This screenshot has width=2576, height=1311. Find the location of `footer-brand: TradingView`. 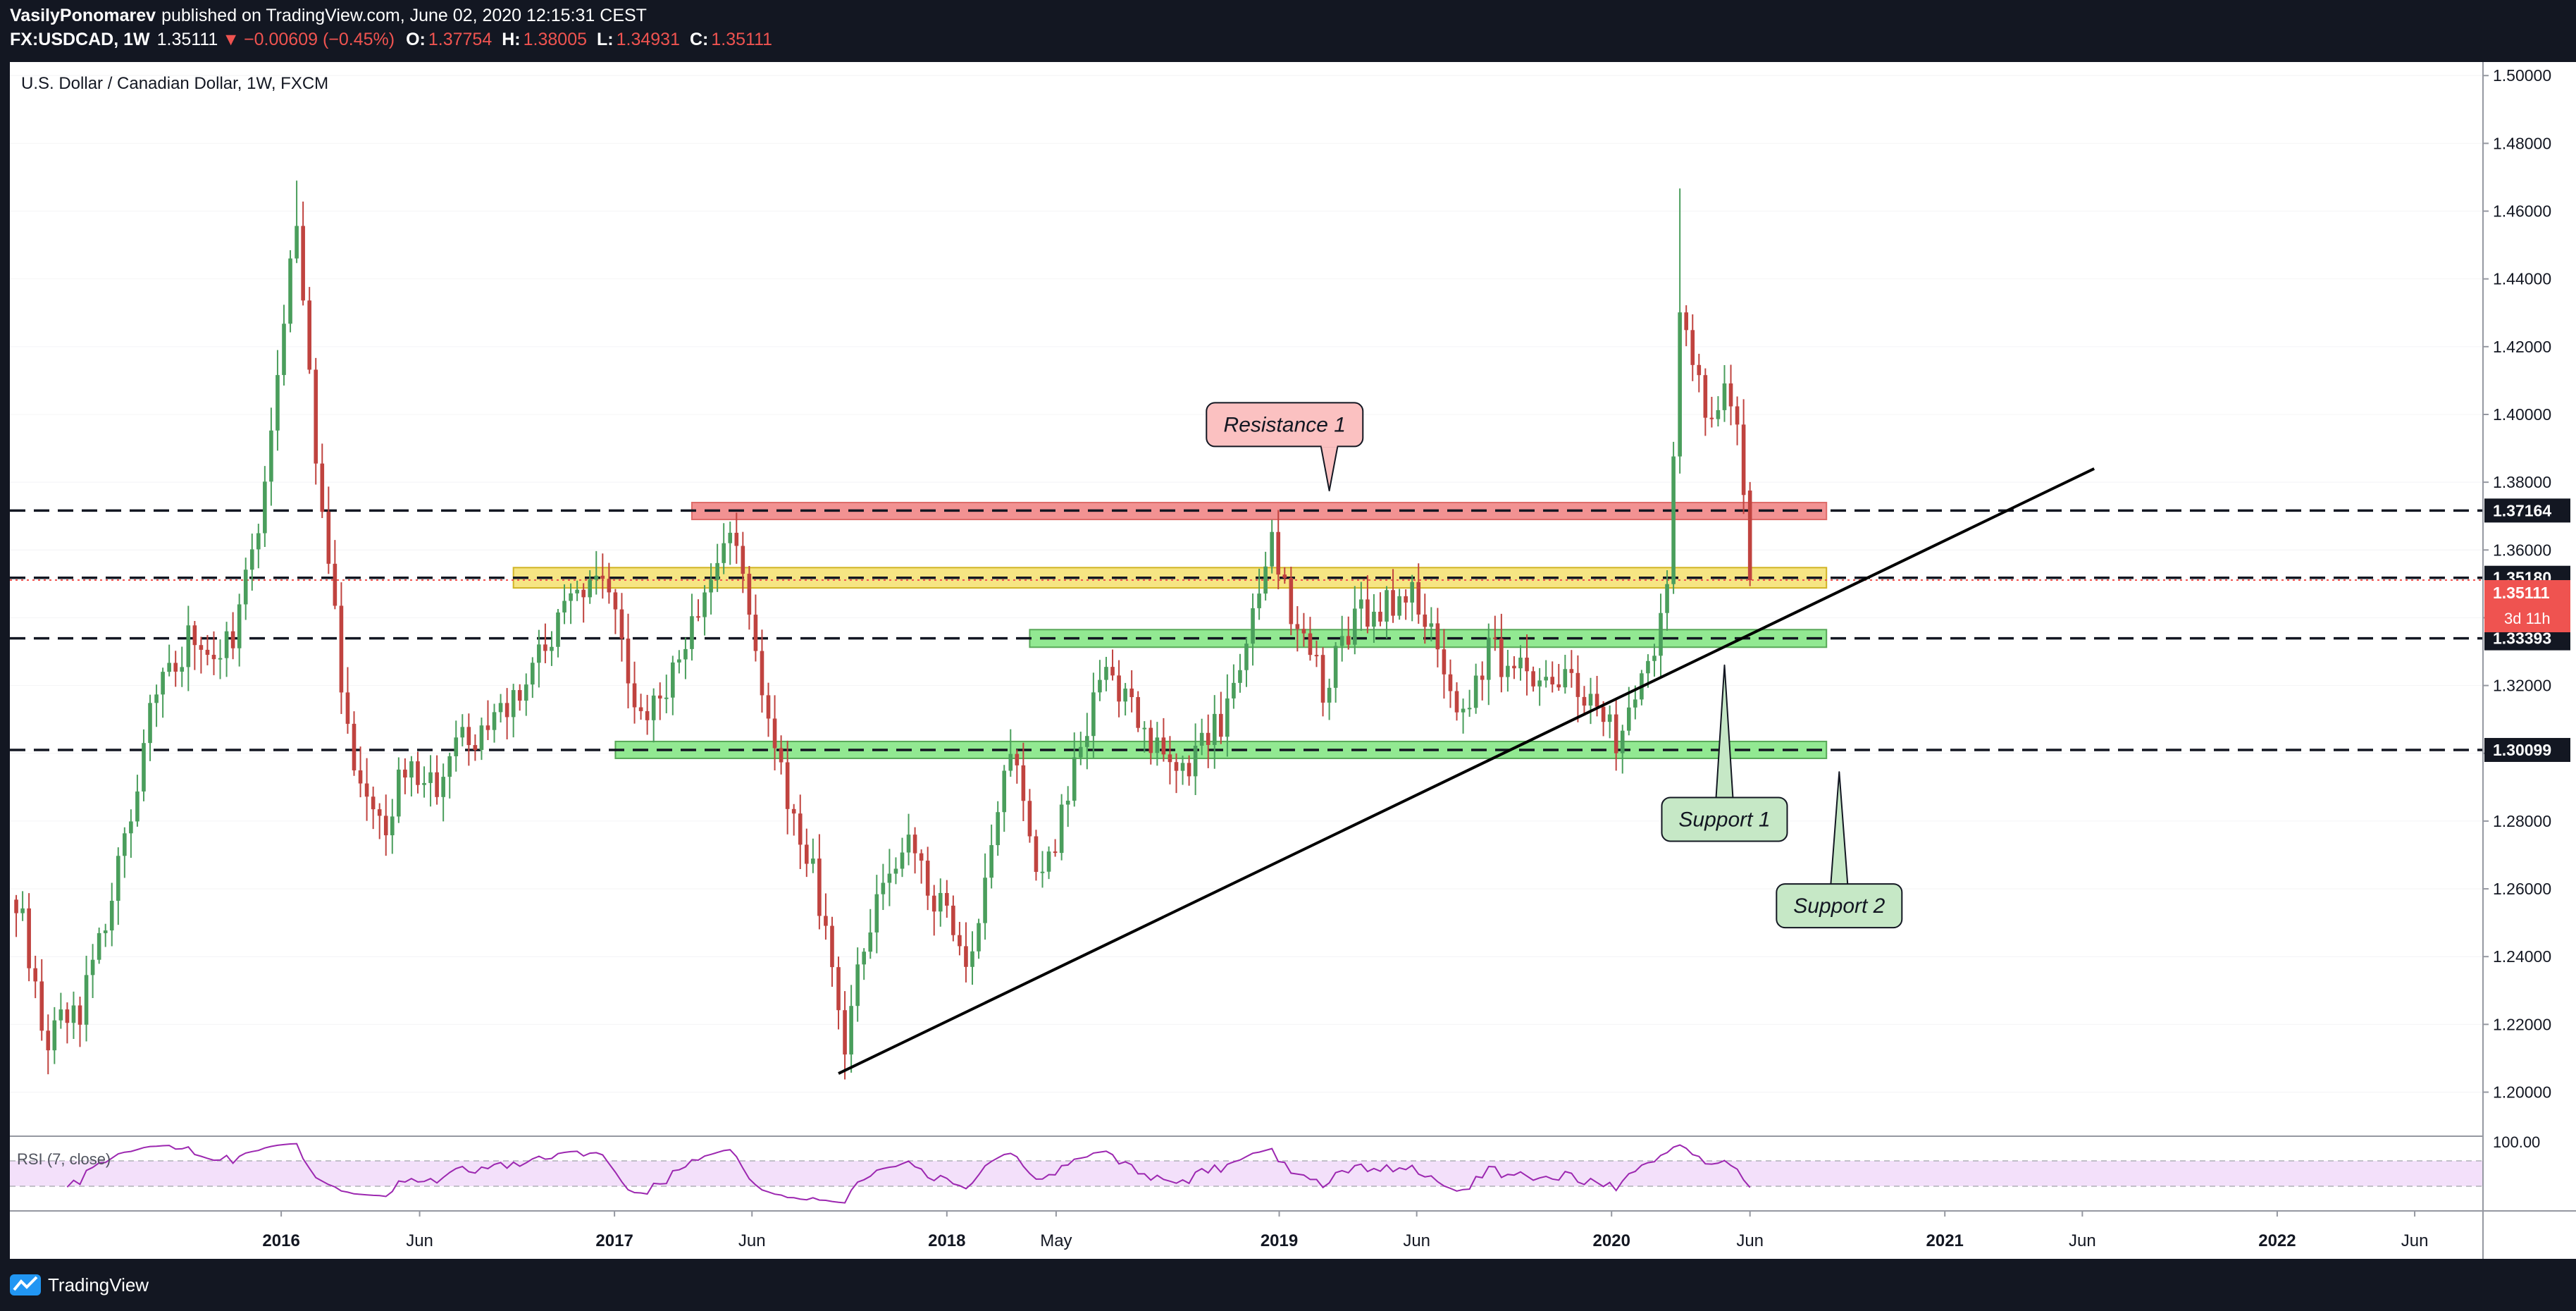

footer-brand: TradingView is located at coordinates (98, 1284).